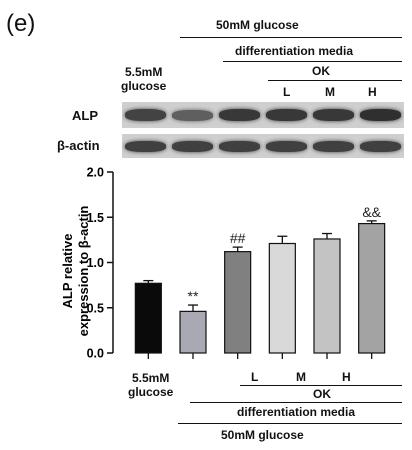  I want to click on bottom-glucose-high-line, so click(290, 423).